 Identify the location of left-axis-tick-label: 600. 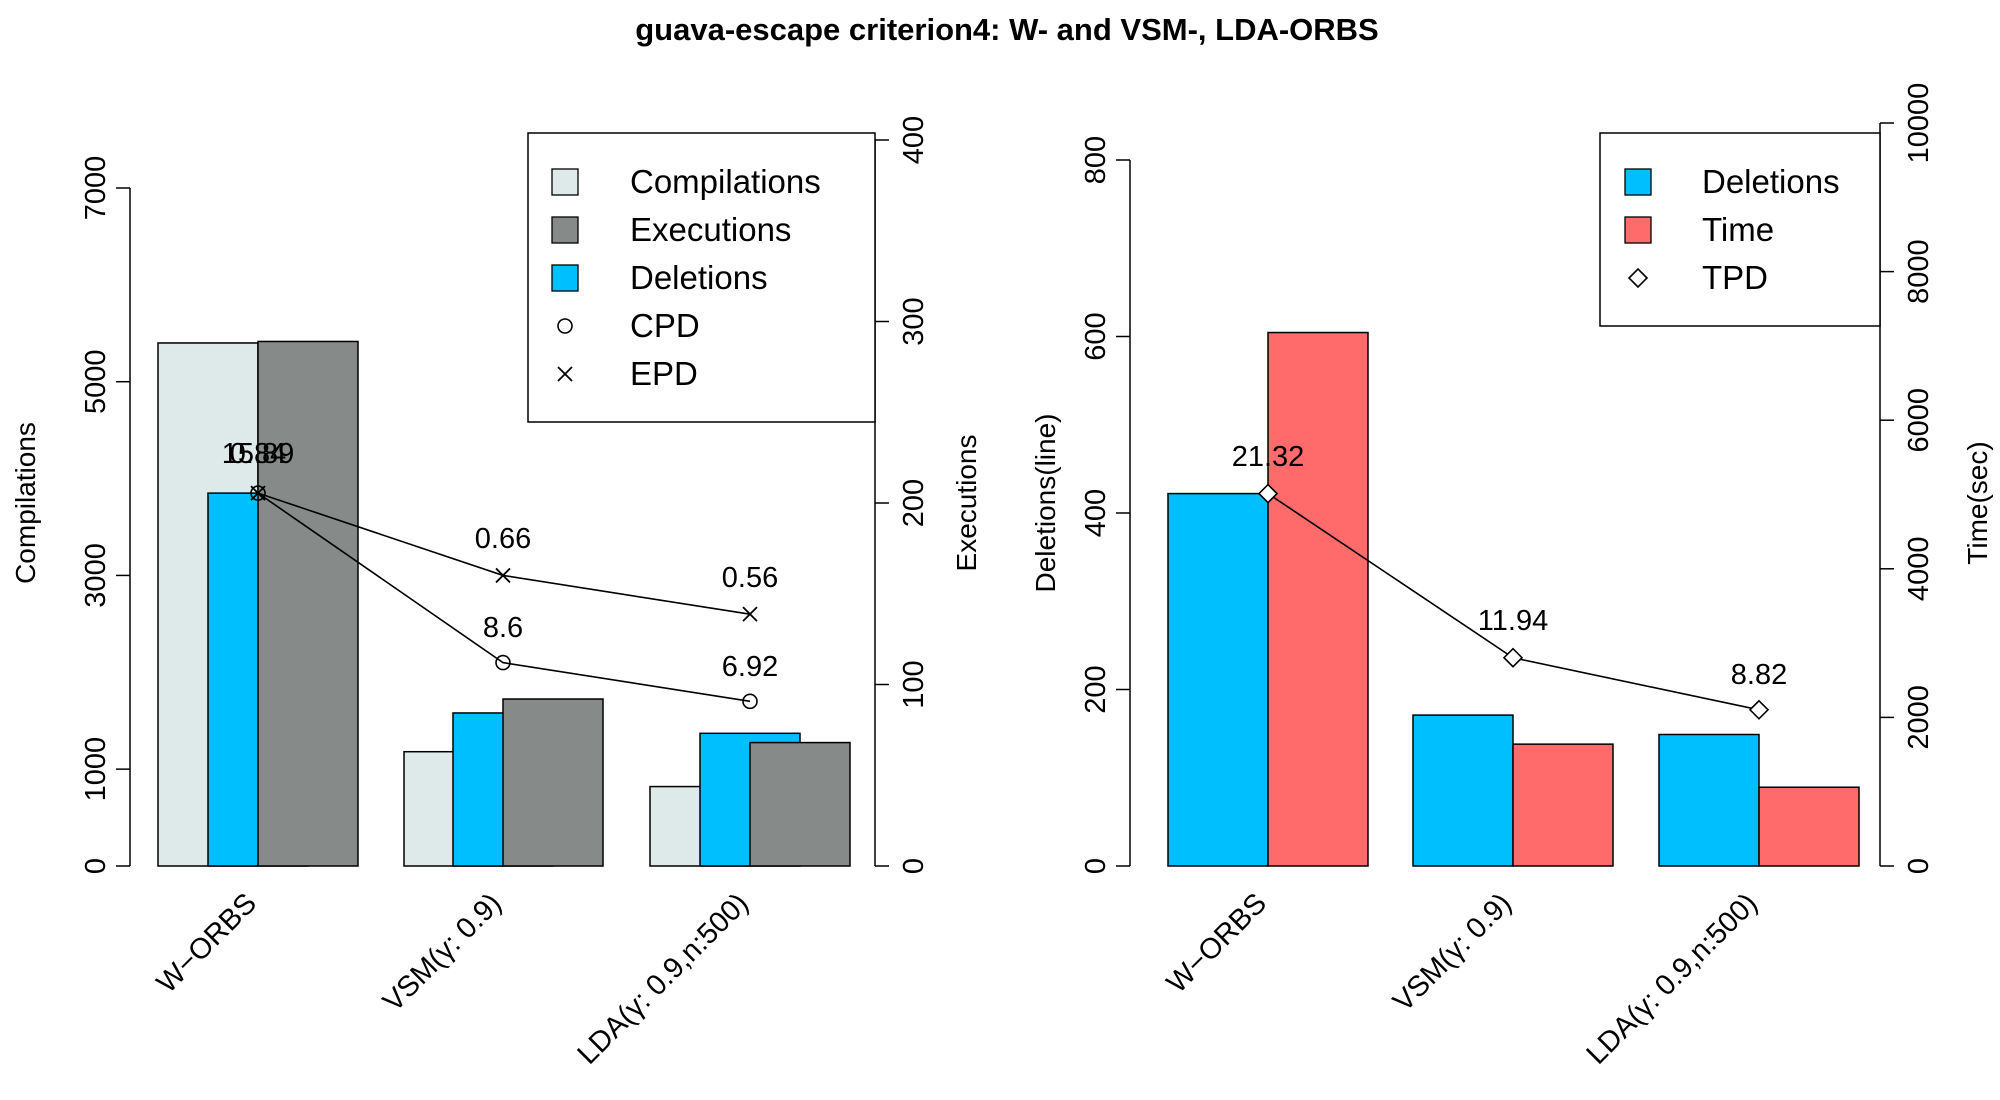
(1096, 336).